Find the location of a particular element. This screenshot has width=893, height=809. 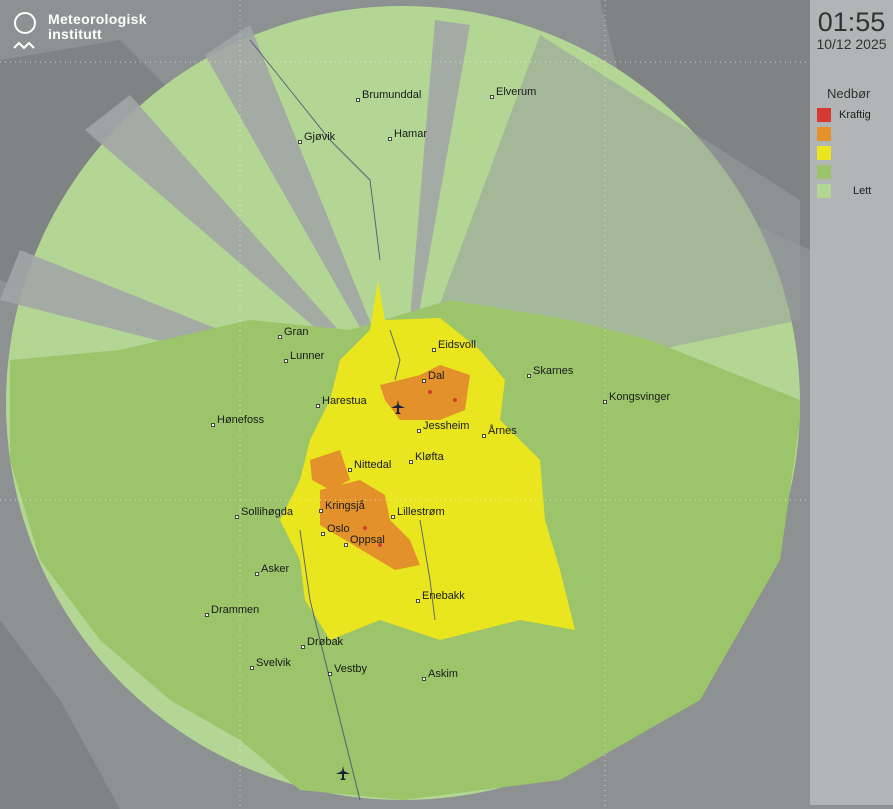

city-lunner: Lunner is located at coordinates (304, 356).